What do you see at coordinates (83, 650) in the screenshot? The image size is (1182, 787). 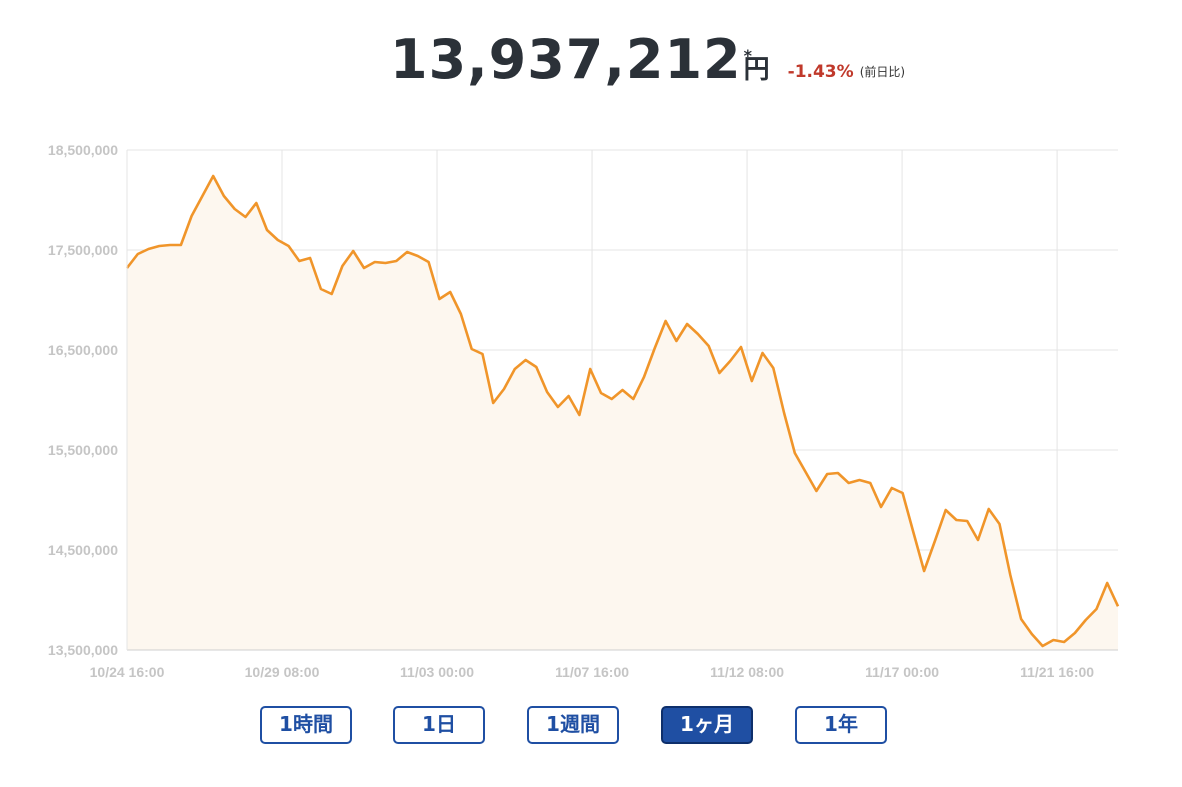 I see `y-tick-label: 13,500,000` at bounding box center [83, 650].